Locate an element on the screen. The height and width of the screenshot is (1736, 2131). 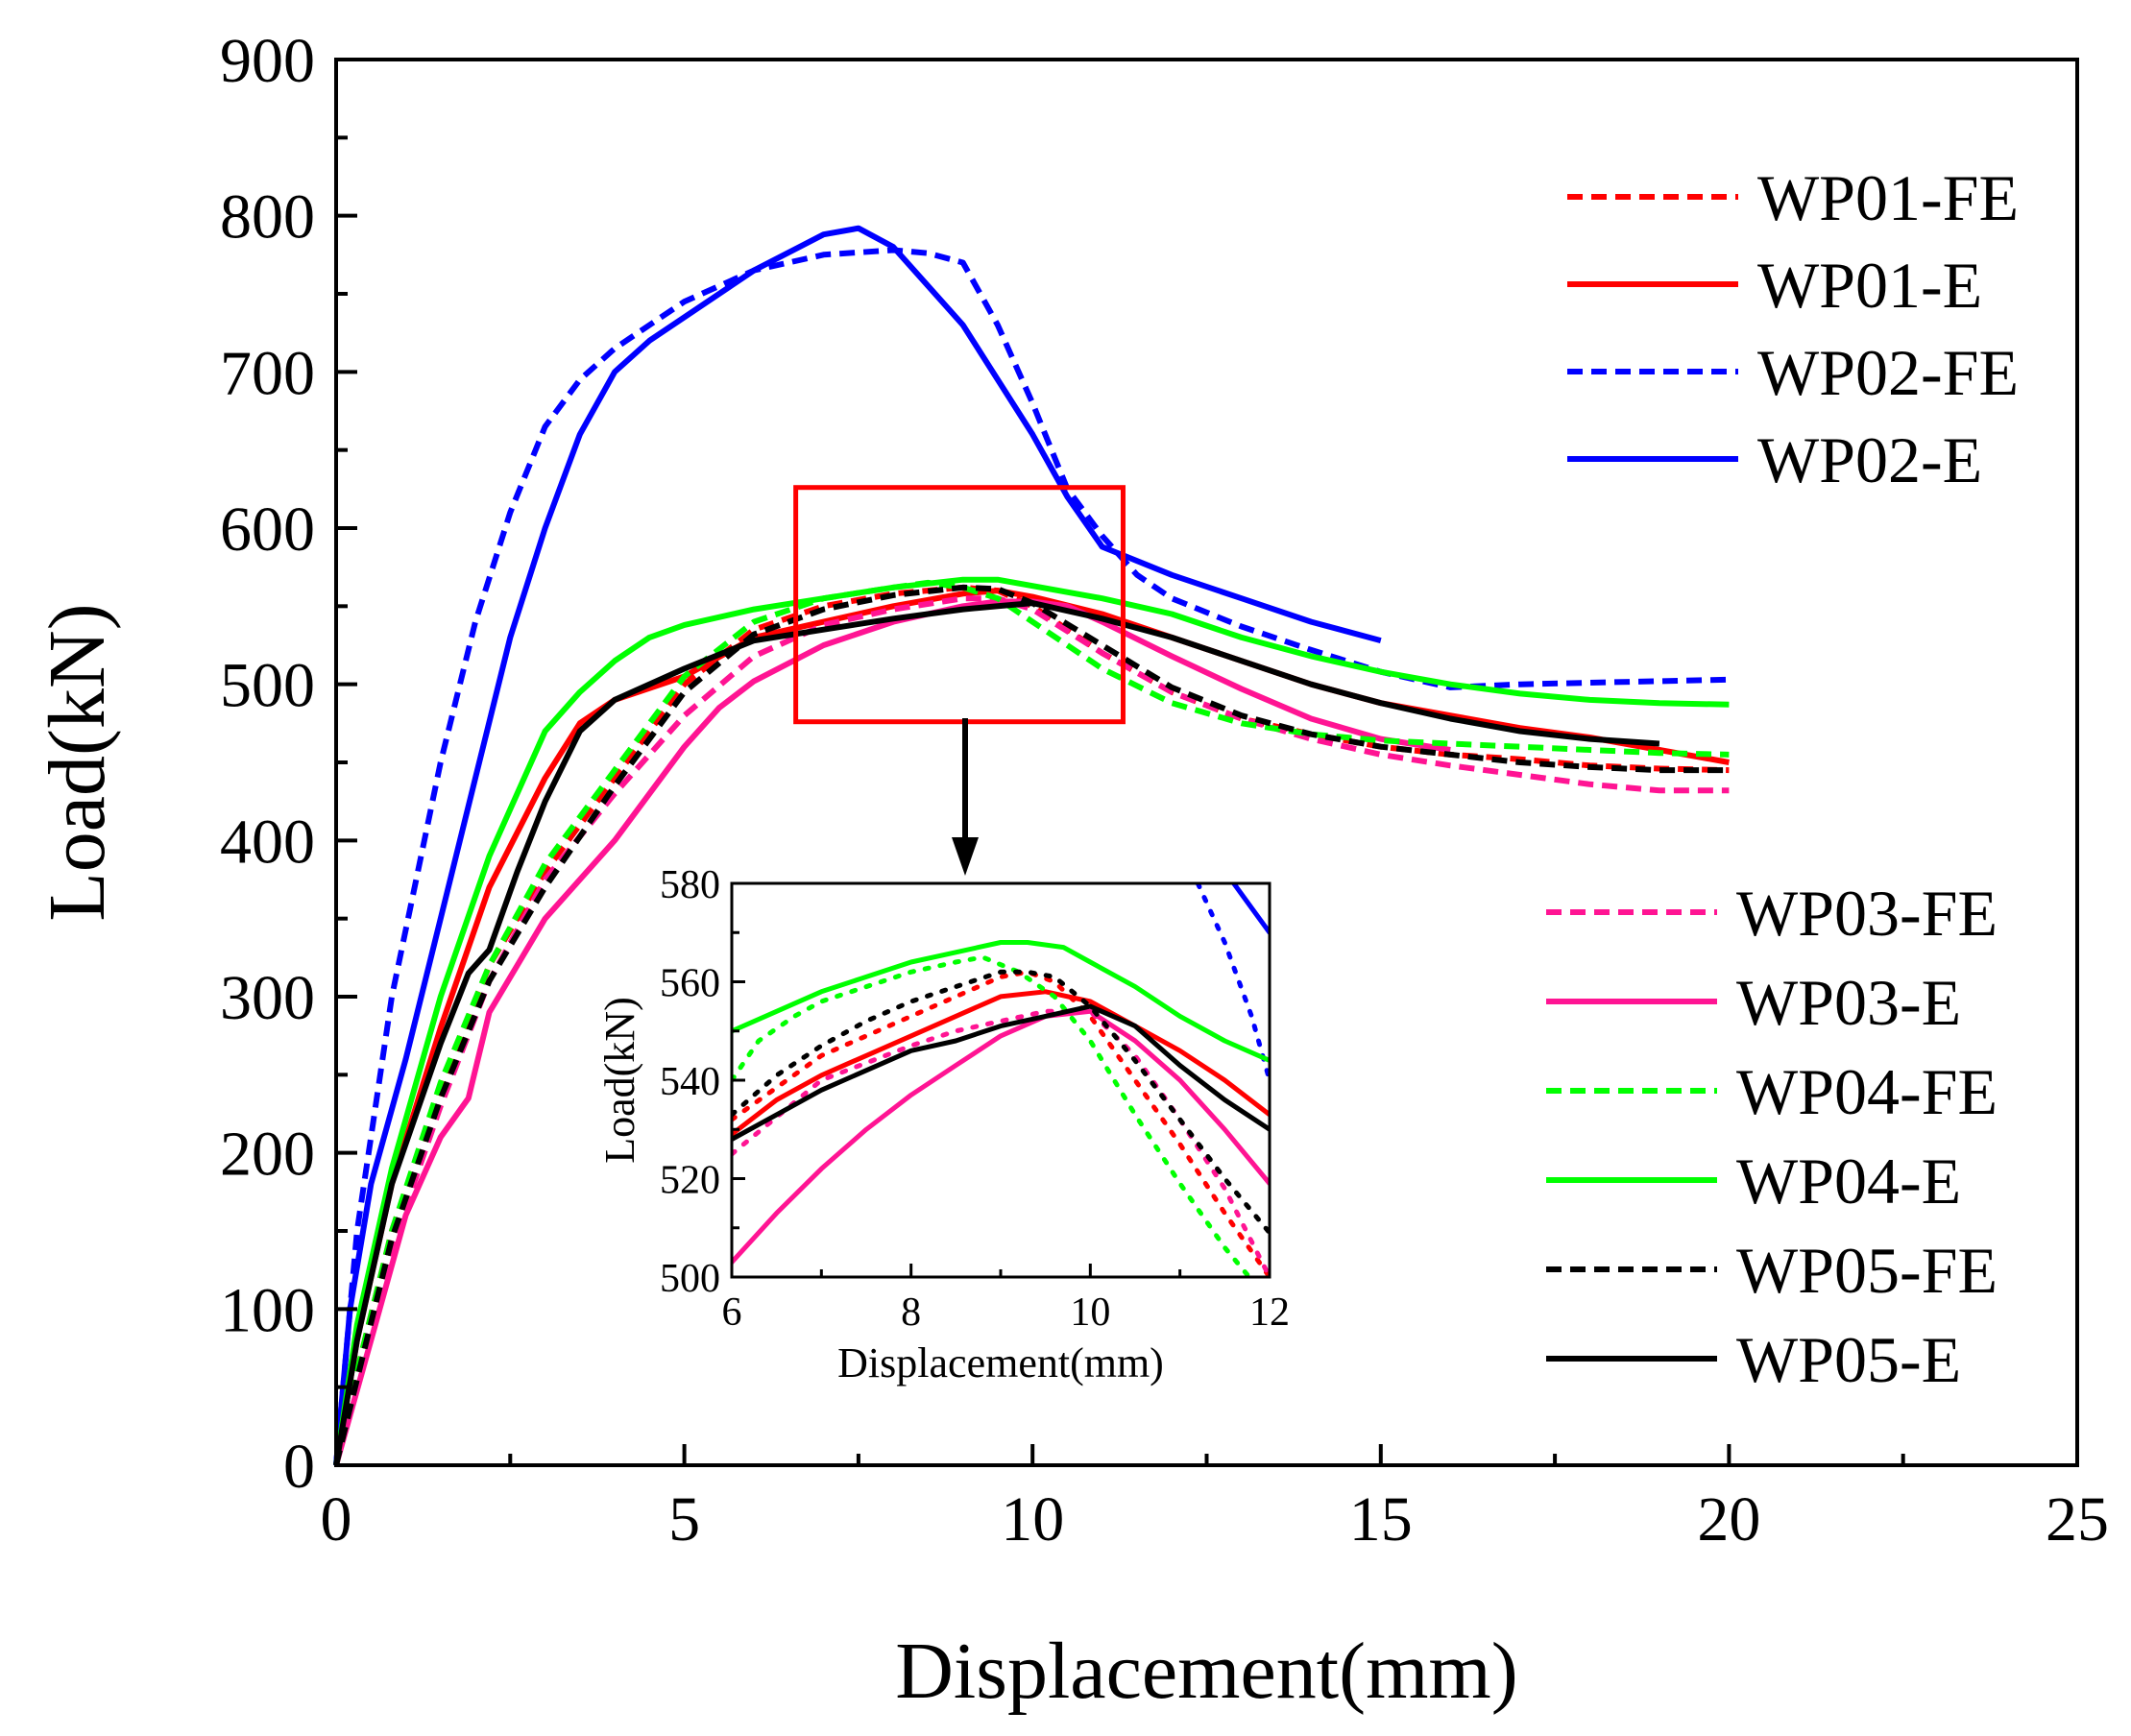
x-tick-label: 20 is located at coordinates (1729, 1519).